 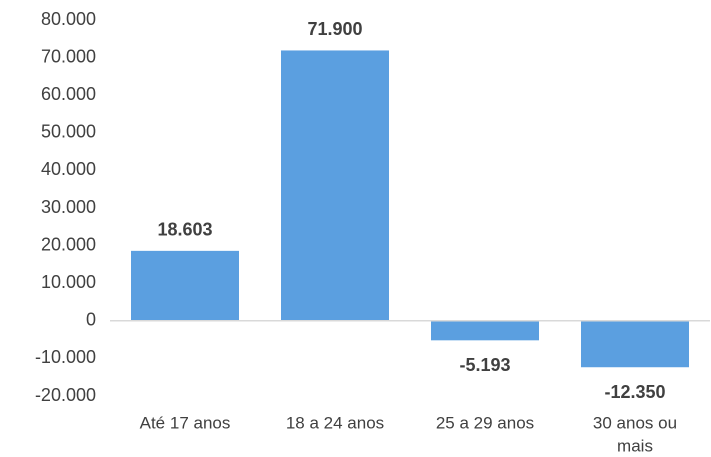 What do you see at coordinates (68, 56) in the screenshot?
I see `y-tick-label: 70.000` at bounding box center [68, 56].